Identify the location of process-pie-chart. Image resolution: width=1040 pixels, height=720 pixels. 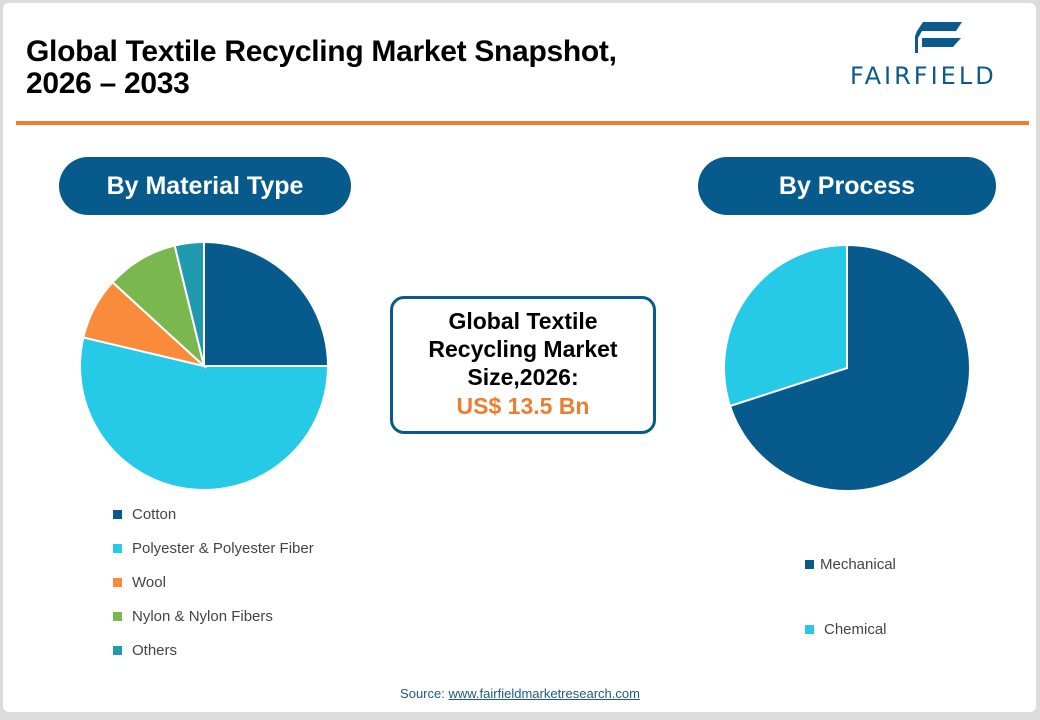
(847, 367).